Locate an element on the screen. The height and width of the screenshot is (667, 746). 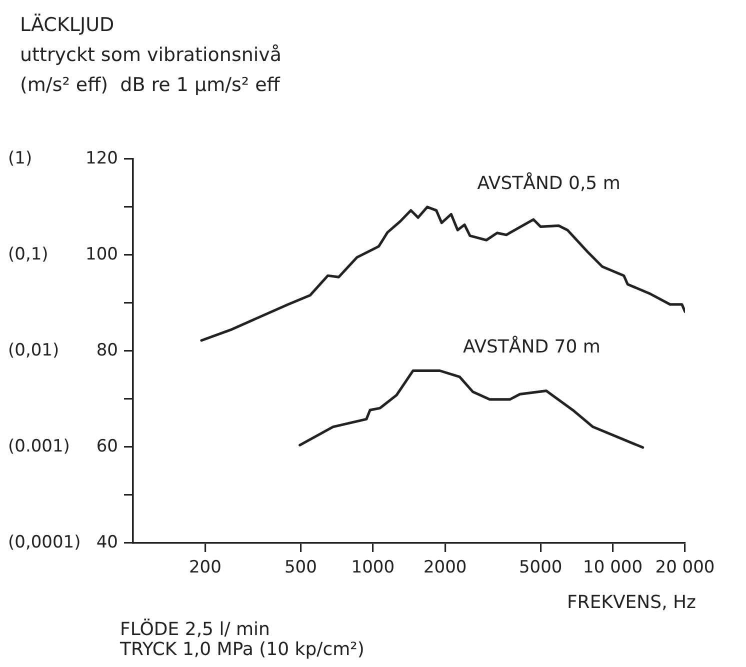
text: FLÖDE 2,5 l/ min is located at coordinates (195, 629).